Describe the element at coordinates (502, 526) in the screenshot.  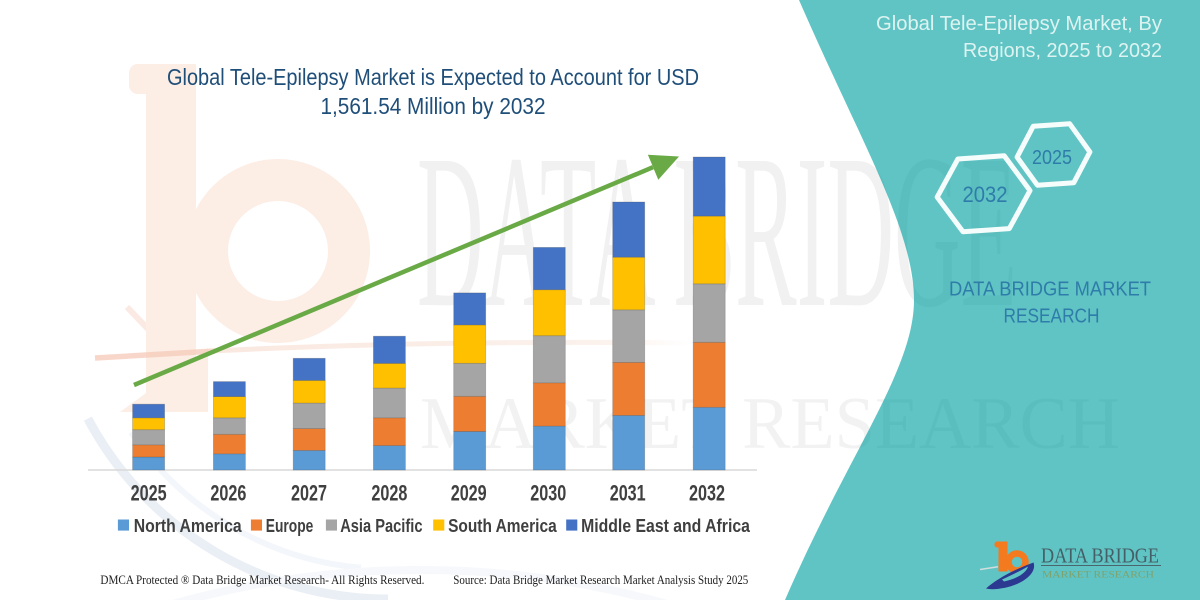
I see `svg-text: South America` at that location.